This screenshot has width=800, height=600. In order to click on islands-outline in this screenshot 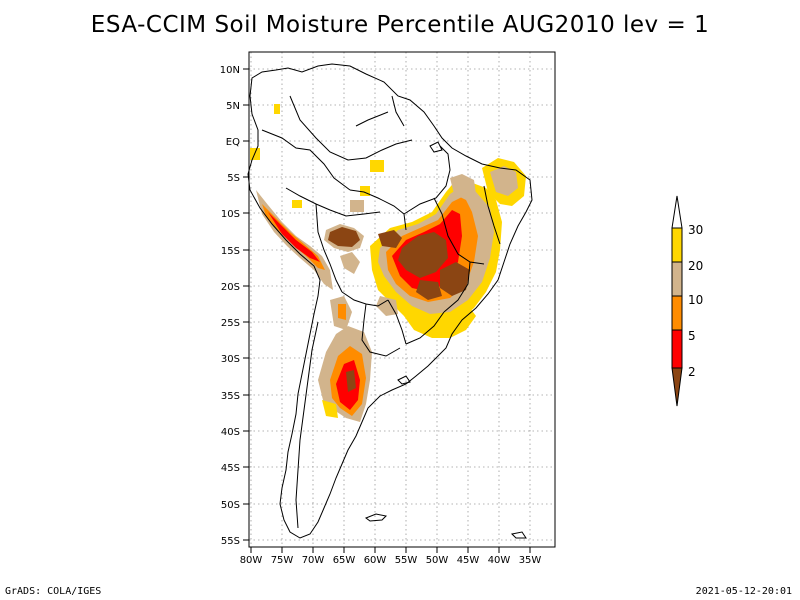, I will do `click(445, 340)`.